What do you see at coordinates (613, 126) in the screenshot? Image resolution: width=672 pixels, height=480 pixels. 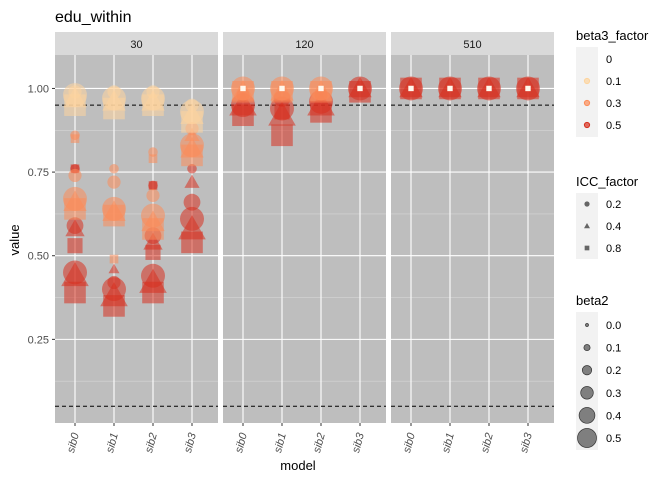 I see `legend-color-label: 0.5` at bounding box center [613, 126].